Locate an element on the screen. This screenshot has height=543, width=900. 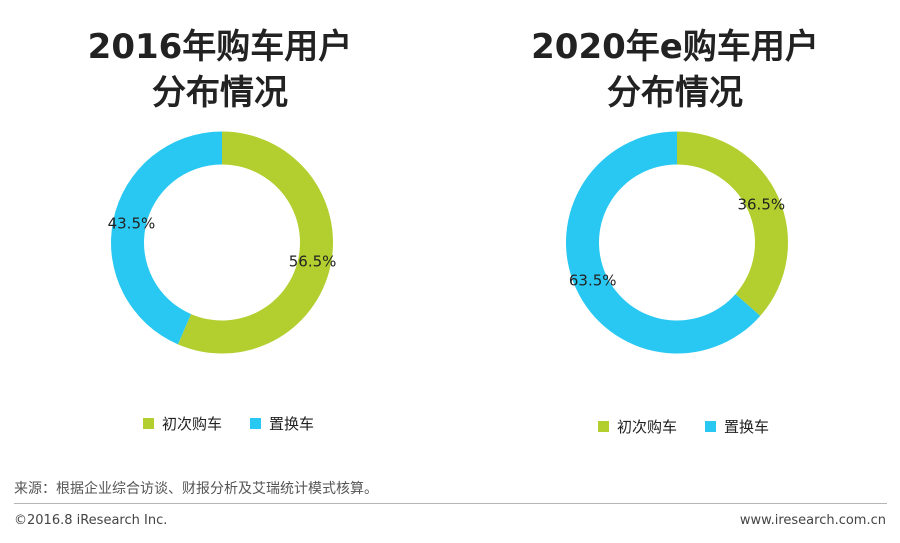
data-label-first-purchase: 36.5% is located at coordinates (761, 204).